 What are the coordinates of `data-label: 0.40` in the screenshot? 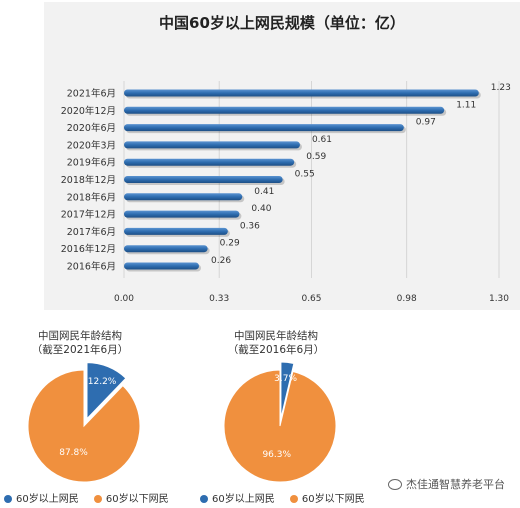 It's located at (261, 209).